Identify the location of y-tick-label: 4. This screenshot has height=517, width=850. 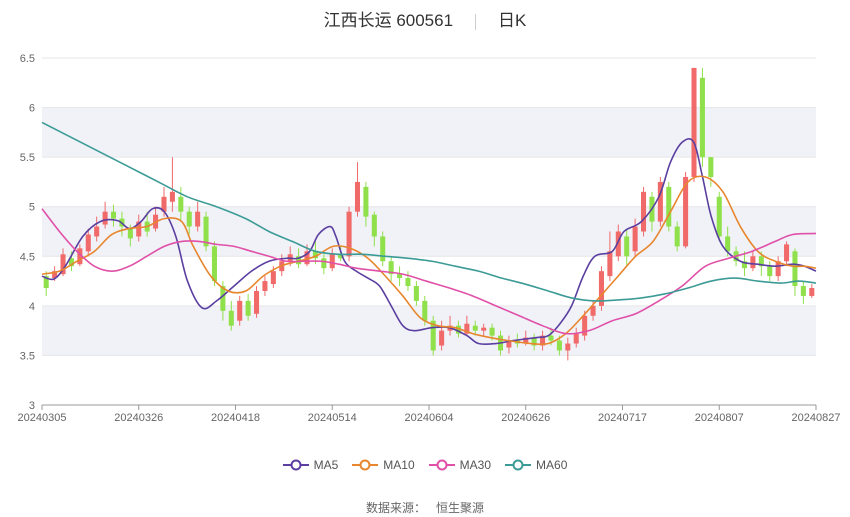
(32, 307).